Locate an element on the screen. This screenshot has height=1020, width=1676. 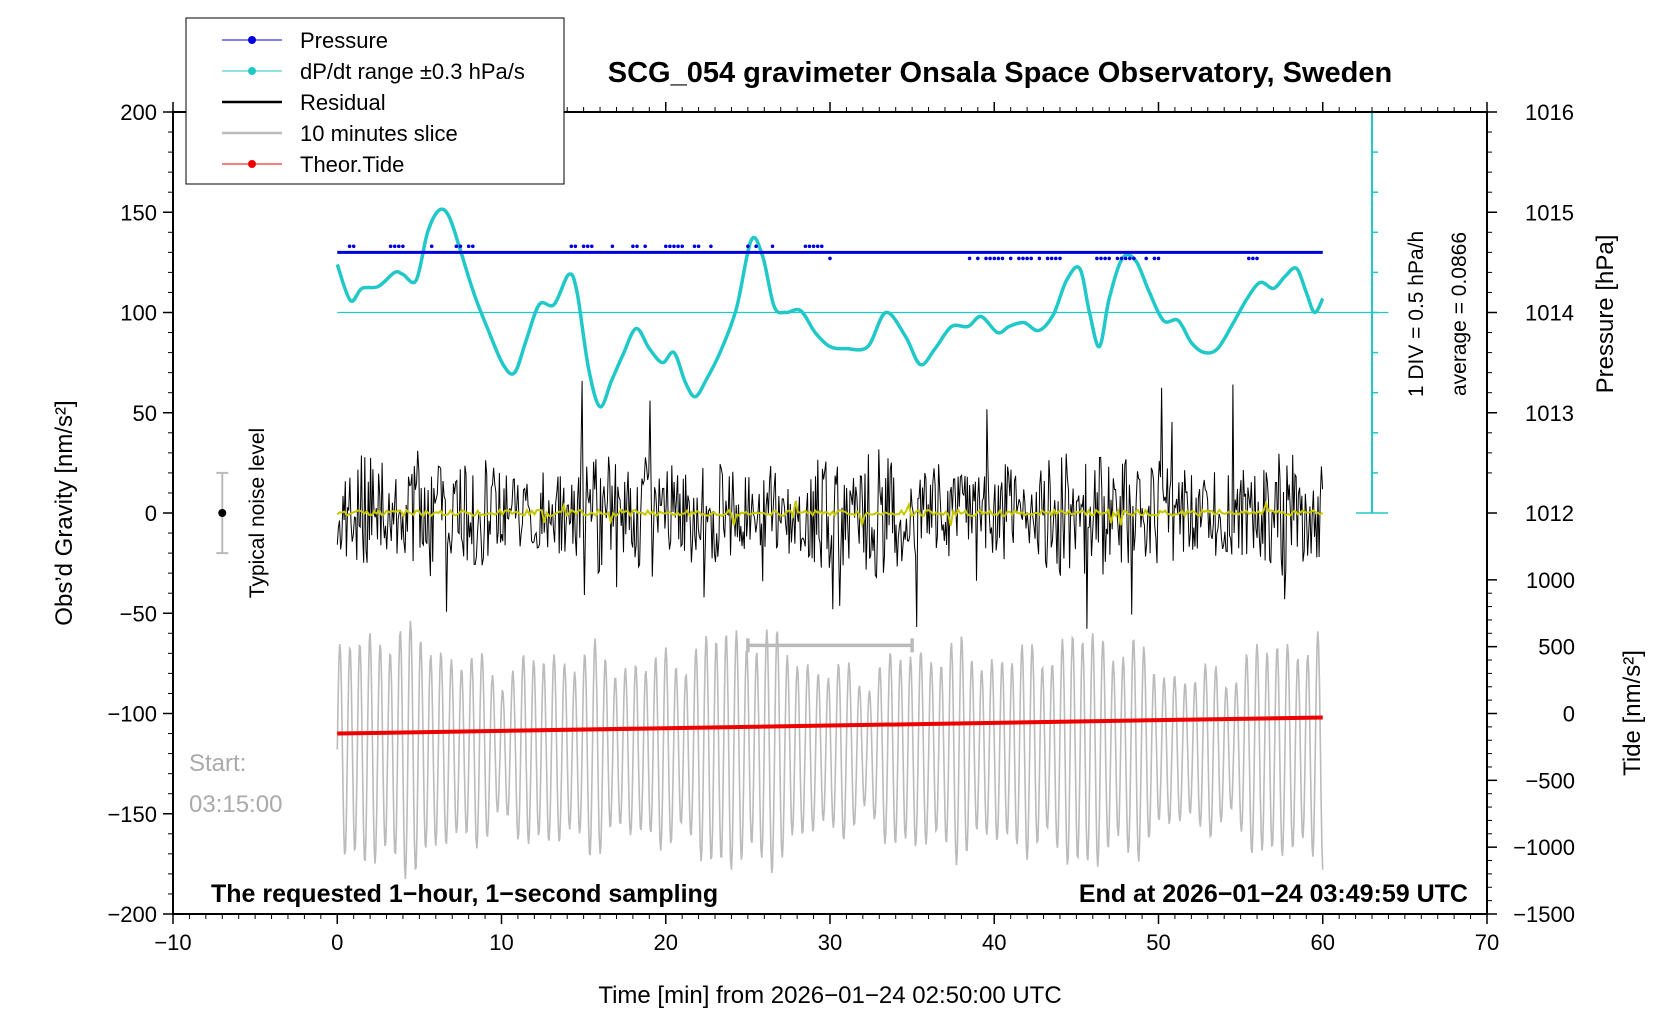
residual-series is located at coordinates (830, 504).